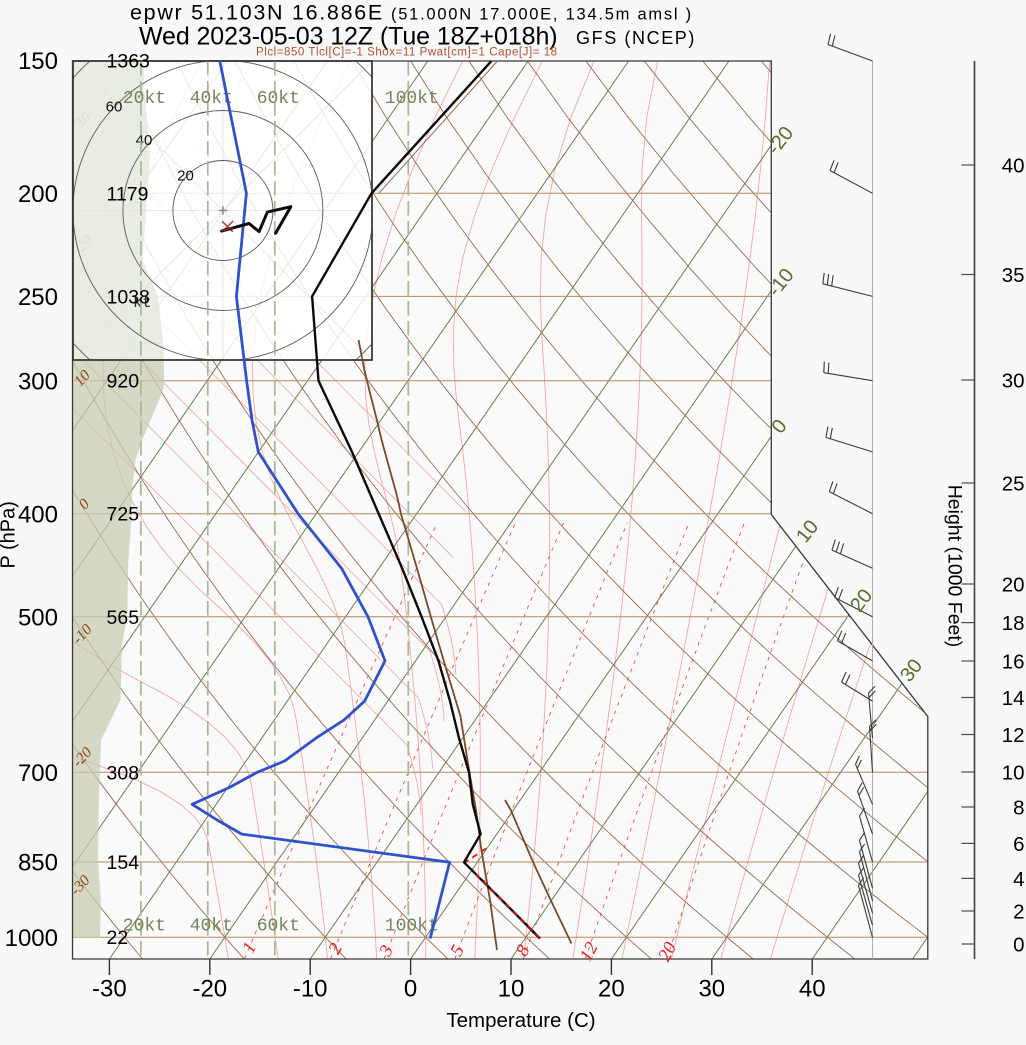 This screenshot has width=1026, height=1045. Describe the element at coordinates (118, 938) in the screenshot. I see `svg-text: 22` at that location.